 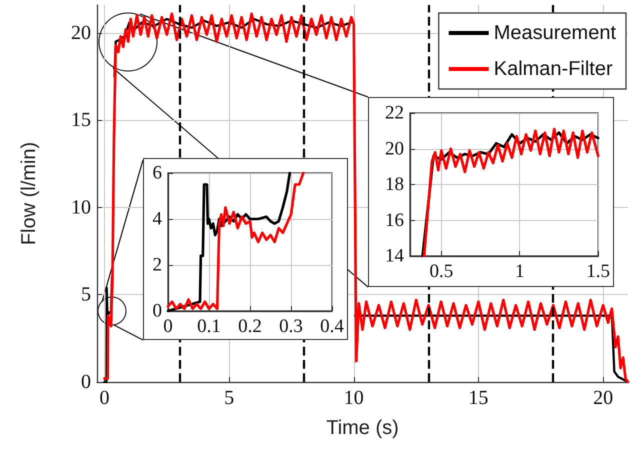 I want to click on x-tick-label: 10, so click(x=354, y=398).